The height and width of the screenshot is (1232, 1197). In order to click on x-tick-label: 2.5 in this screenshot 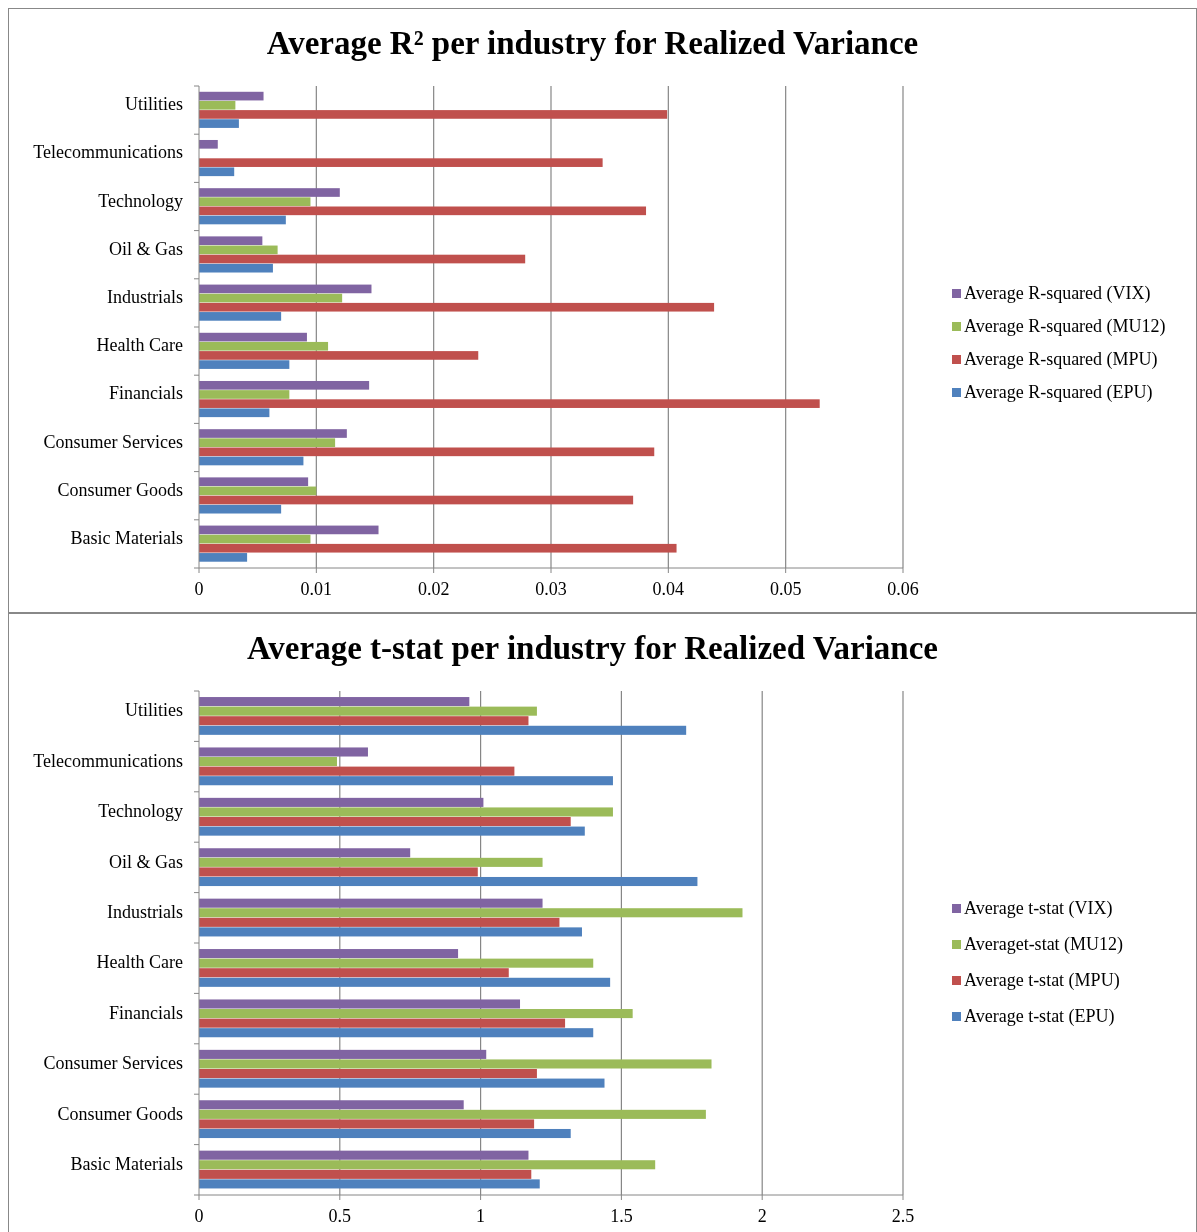, I will do `click(903, 1216)`.